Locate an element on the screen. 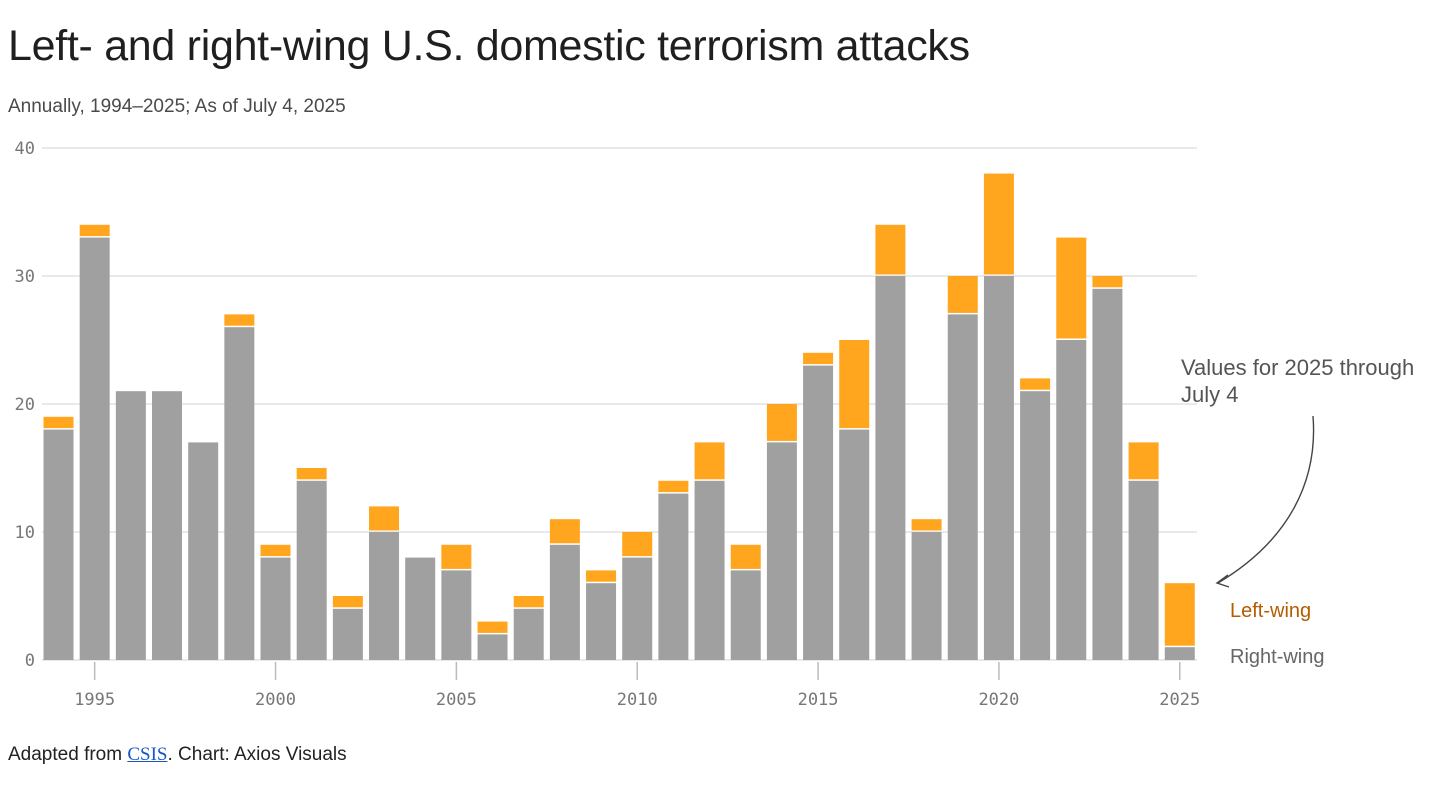 The width and height of the screenshot is (1456, 800). bar-right-wing-2018 is located at coordinates (926, 596).